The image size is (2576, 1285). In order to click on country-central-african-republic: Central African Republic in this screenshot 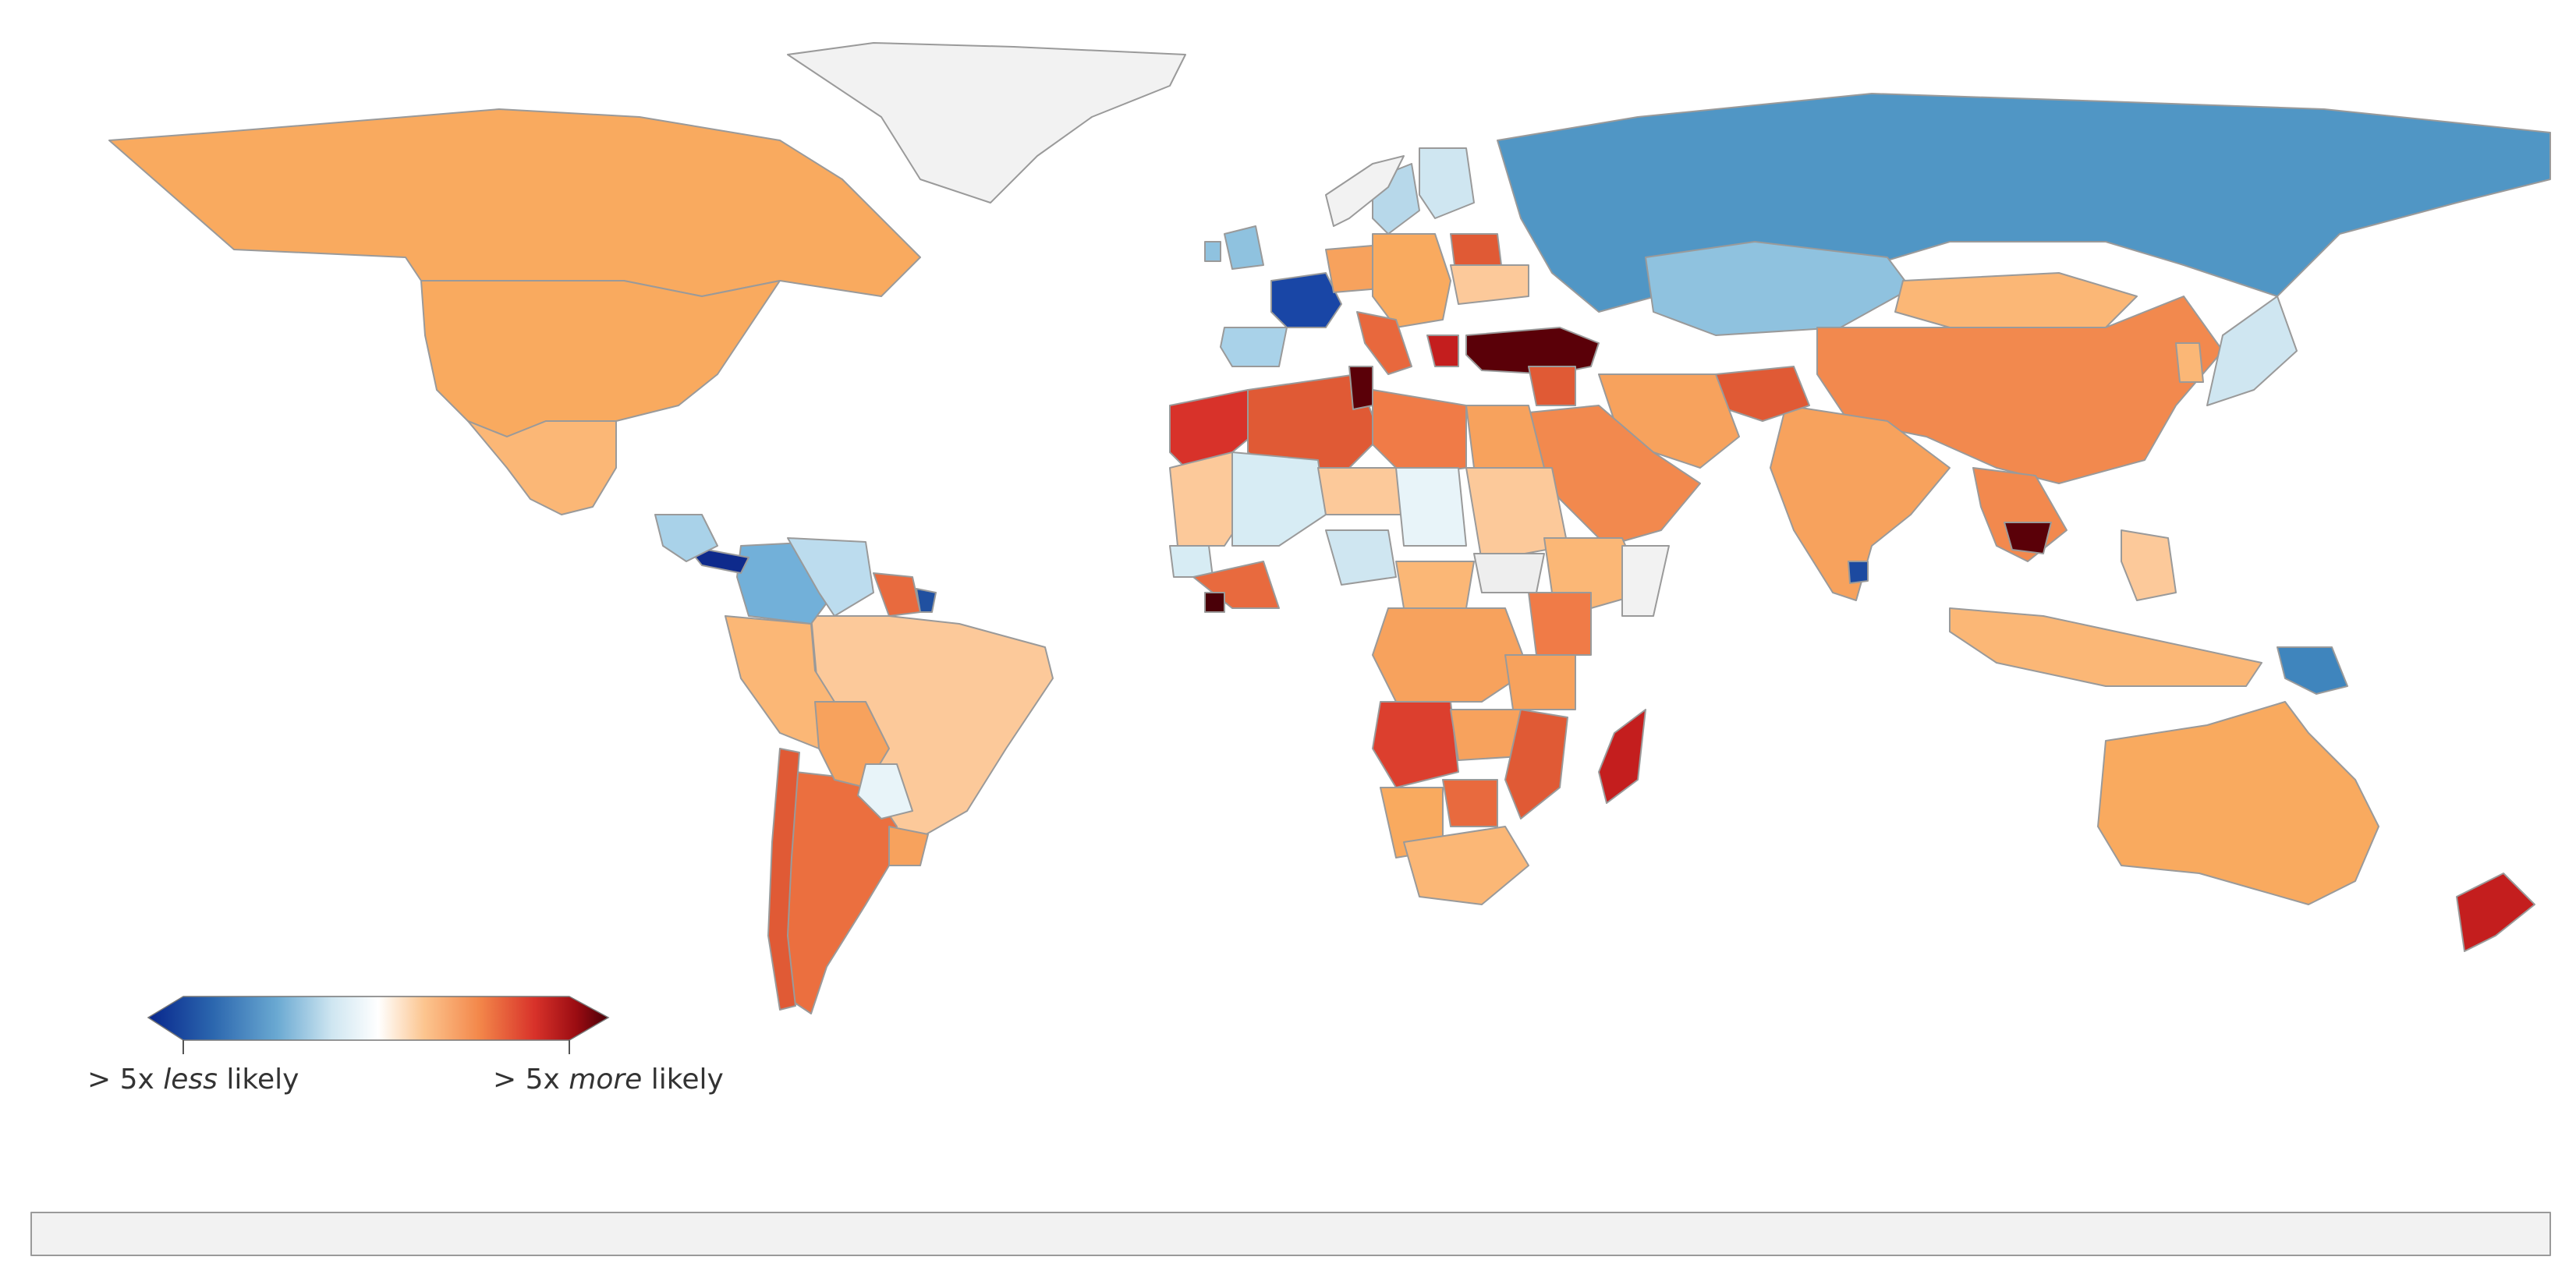, I will do `click(1435, 585)`.